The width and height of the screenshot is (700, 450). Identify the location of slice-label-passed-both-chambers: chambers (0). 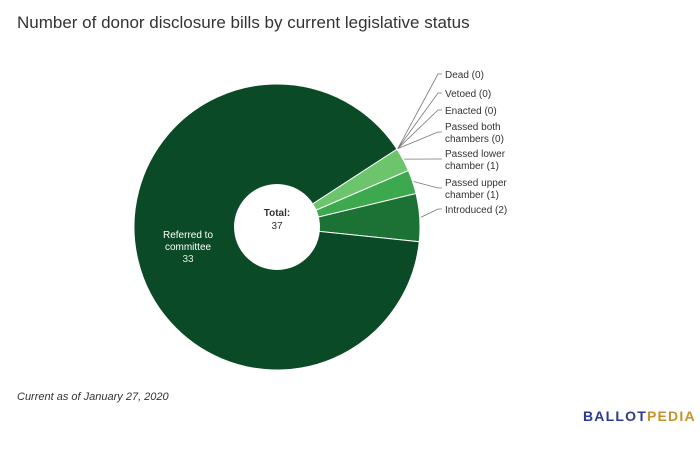
(474, 139).